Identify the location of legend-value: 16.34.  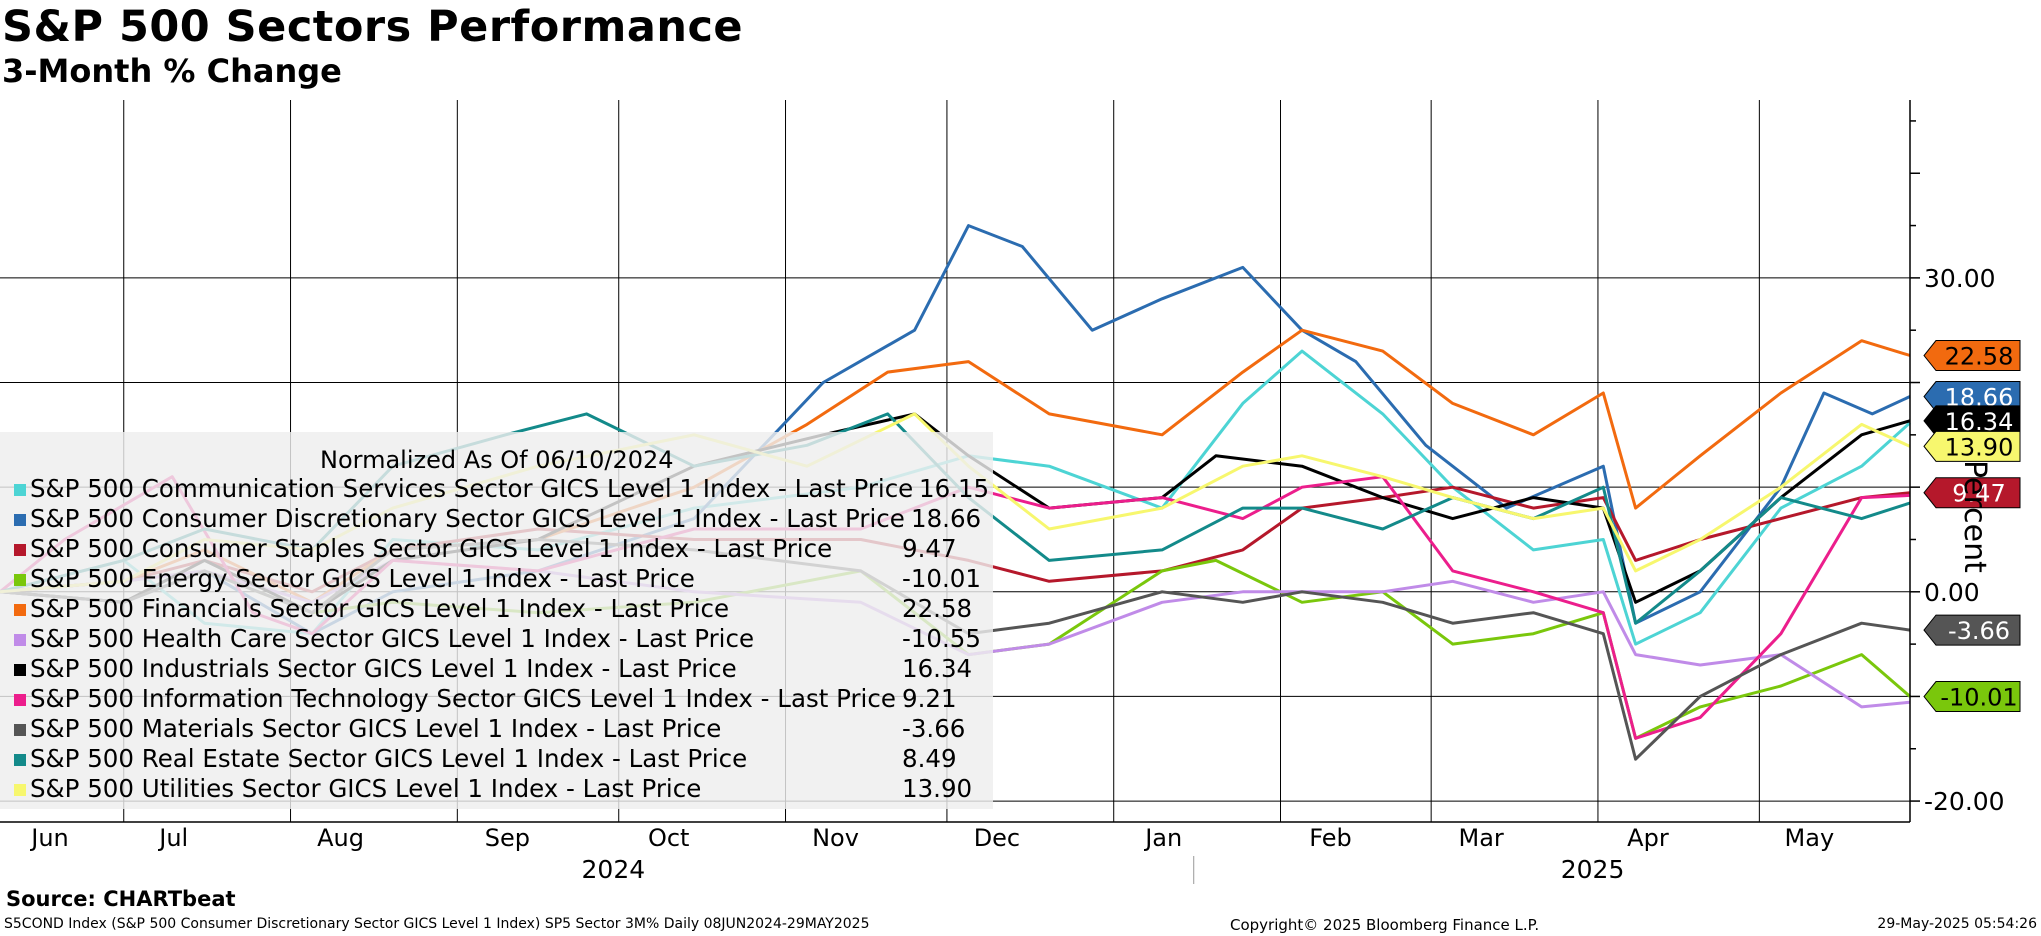
(937, 668).